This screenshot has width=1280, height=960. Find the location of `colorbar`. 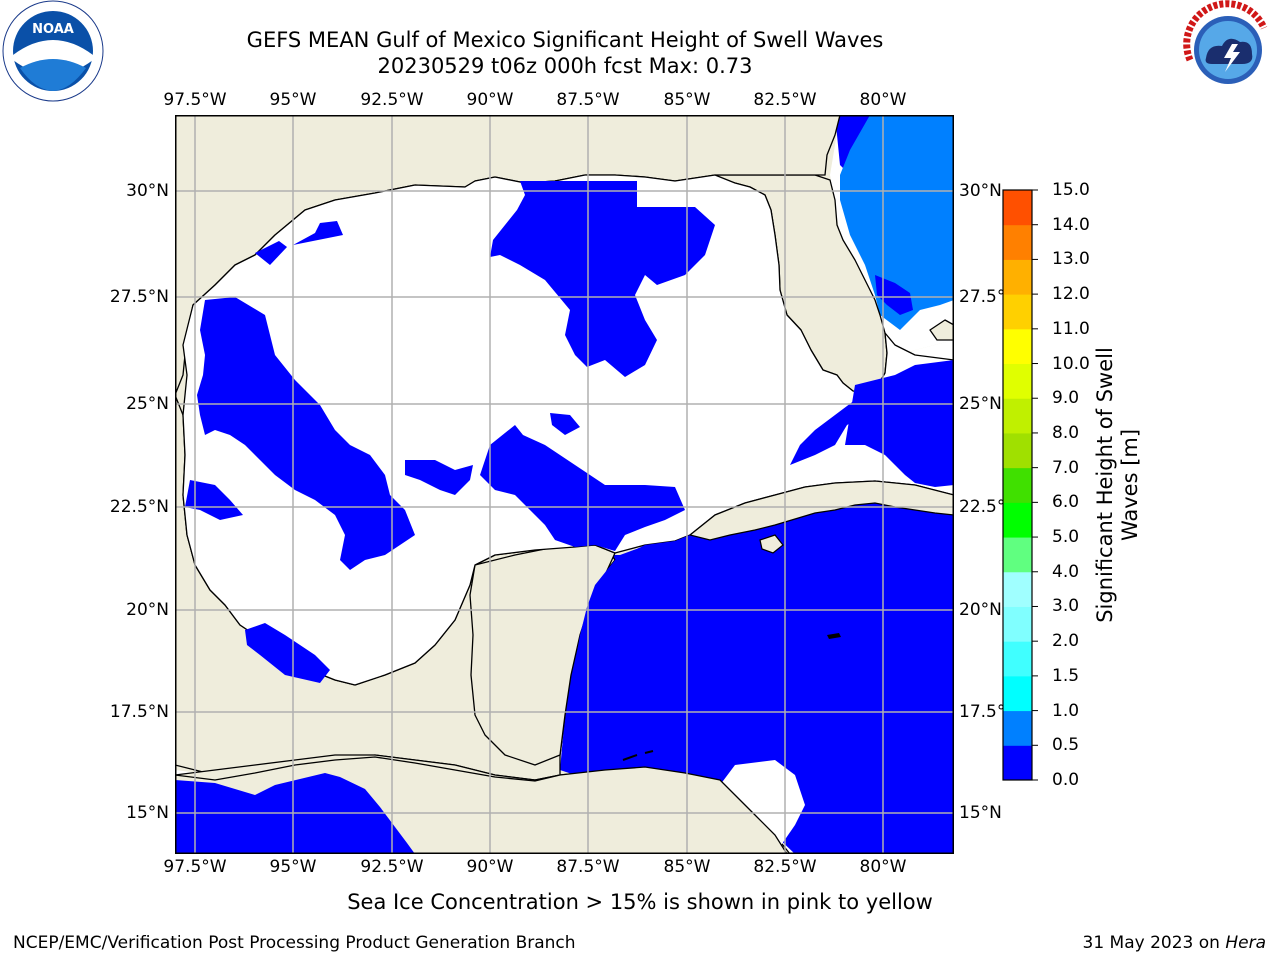

colorbar is located at coordinates (1020, 485).